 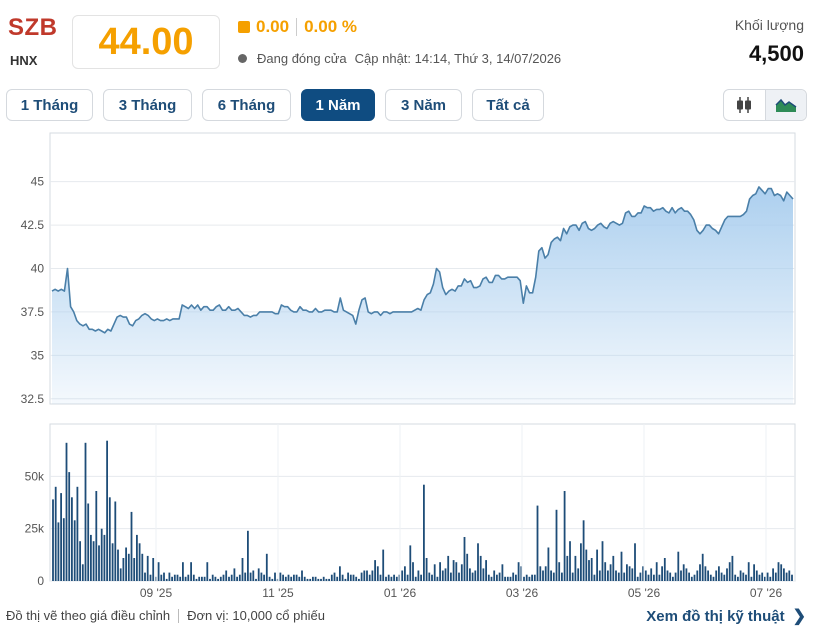 What do you see at coordinates (242, 58) in the screenshot?
I see `status-dot-icon` at bounding box center [242, 58].